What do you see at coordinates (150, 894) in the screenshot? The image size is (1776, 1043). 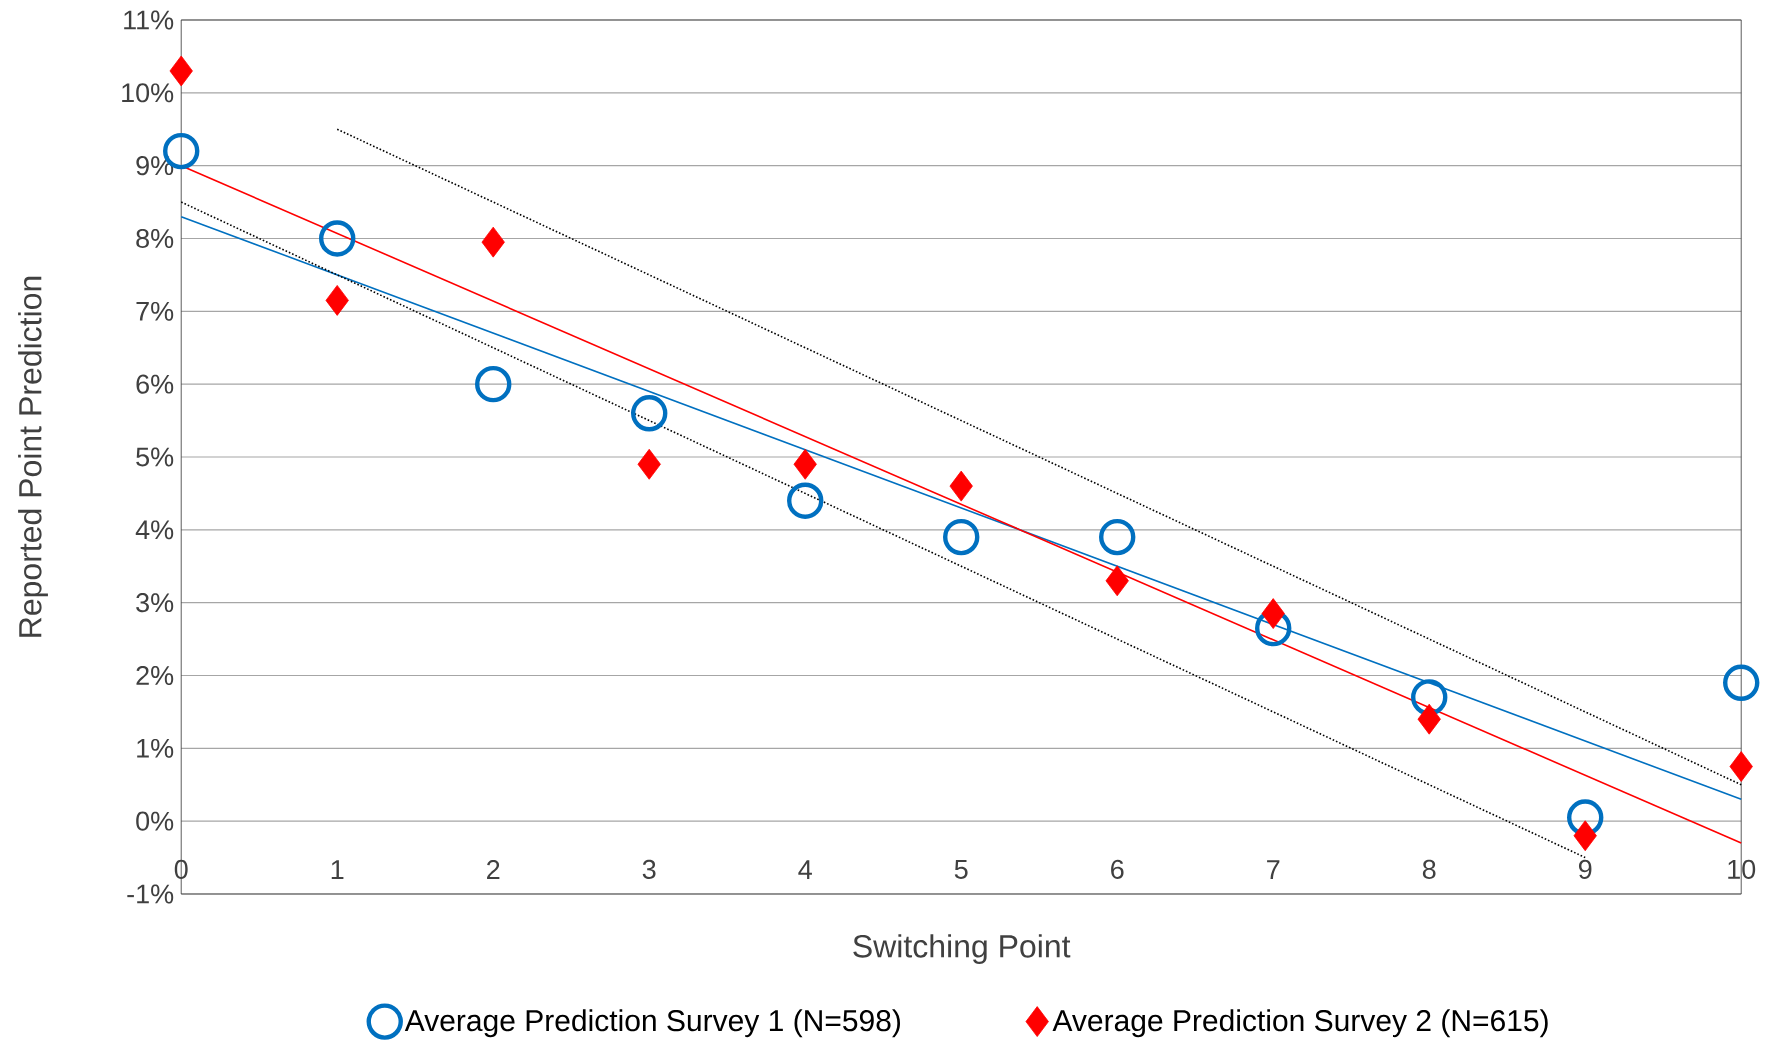 I see `y-tick-label: -1%` at bounding box center [150, 894].